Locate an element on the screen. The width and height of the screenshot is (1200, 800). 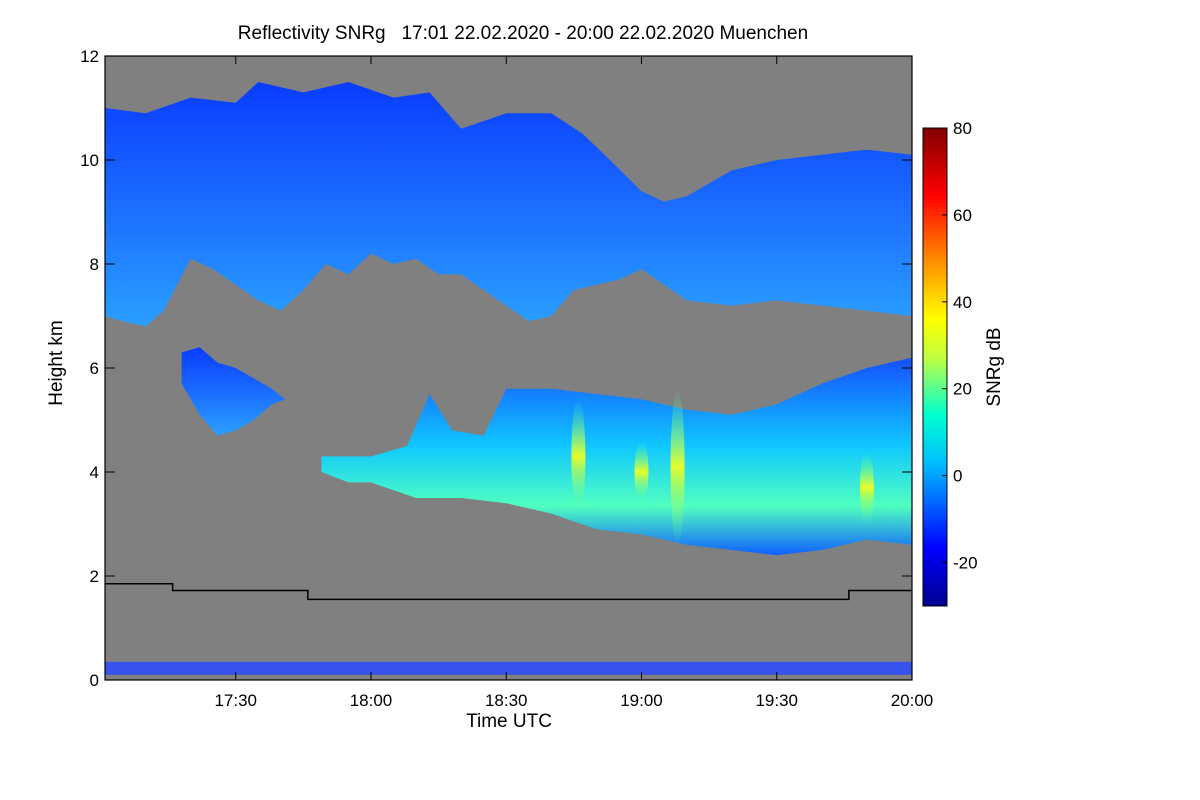
near-ground-echo is located at coordinates (508, 668).